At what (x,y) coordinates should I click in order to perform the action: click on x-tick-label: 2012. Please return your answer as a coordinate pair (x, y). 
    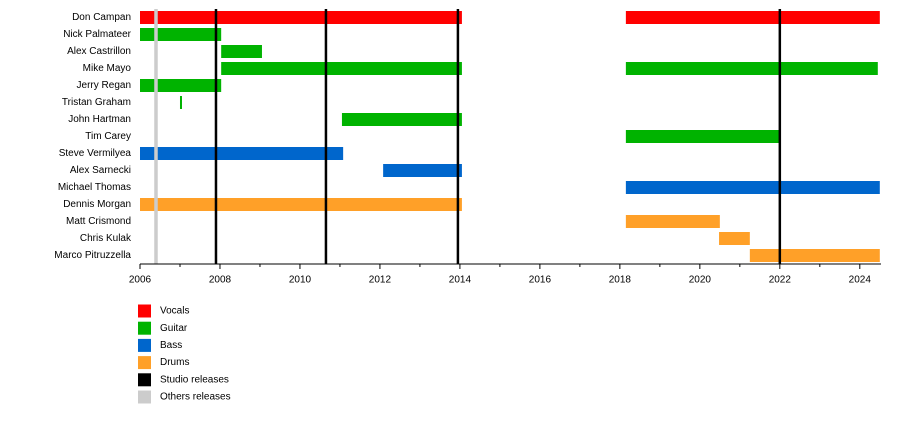
    Looking at the image, I should click on (380, 280).